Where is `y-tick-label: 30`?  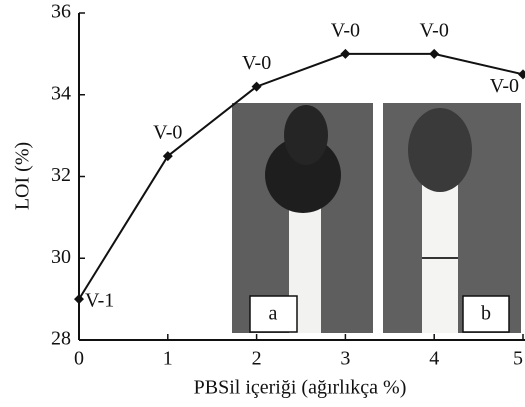 y-tick-label: 30 is located at coordinates (61, 257).